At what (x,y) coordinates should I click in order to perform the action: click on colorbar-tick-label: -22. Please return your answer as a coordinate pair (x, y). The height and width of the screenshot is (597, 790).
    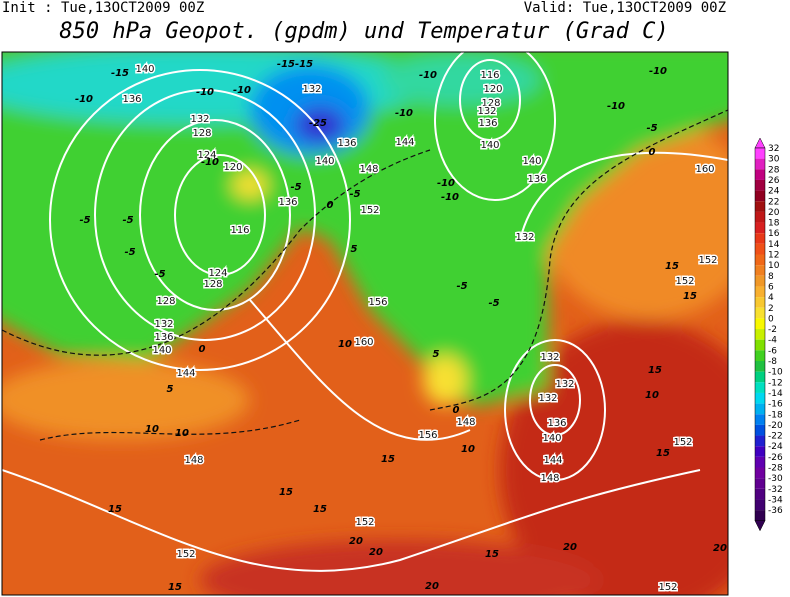
    Looking at the image, I should click on (775, 437).